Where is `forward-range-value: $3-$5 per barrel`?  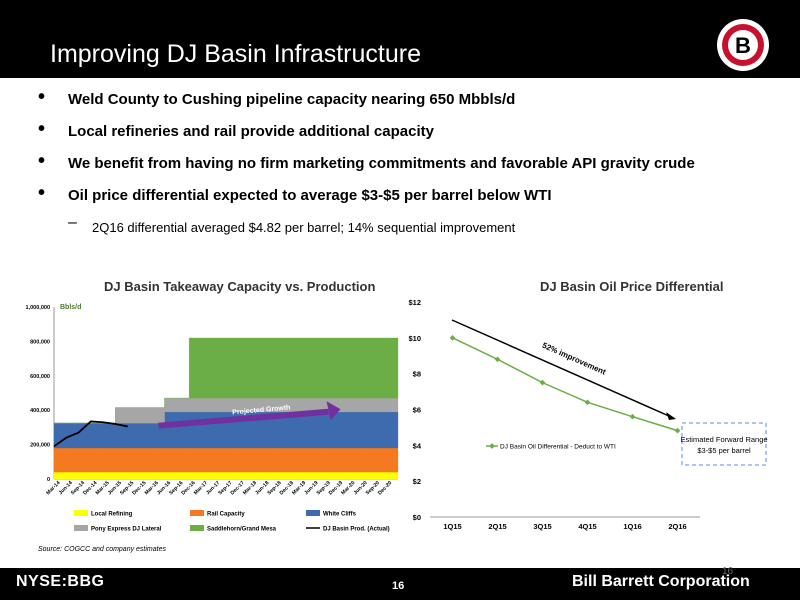
forward-range-value: $3-$5 per barrel is located at coordinates (724, 450).